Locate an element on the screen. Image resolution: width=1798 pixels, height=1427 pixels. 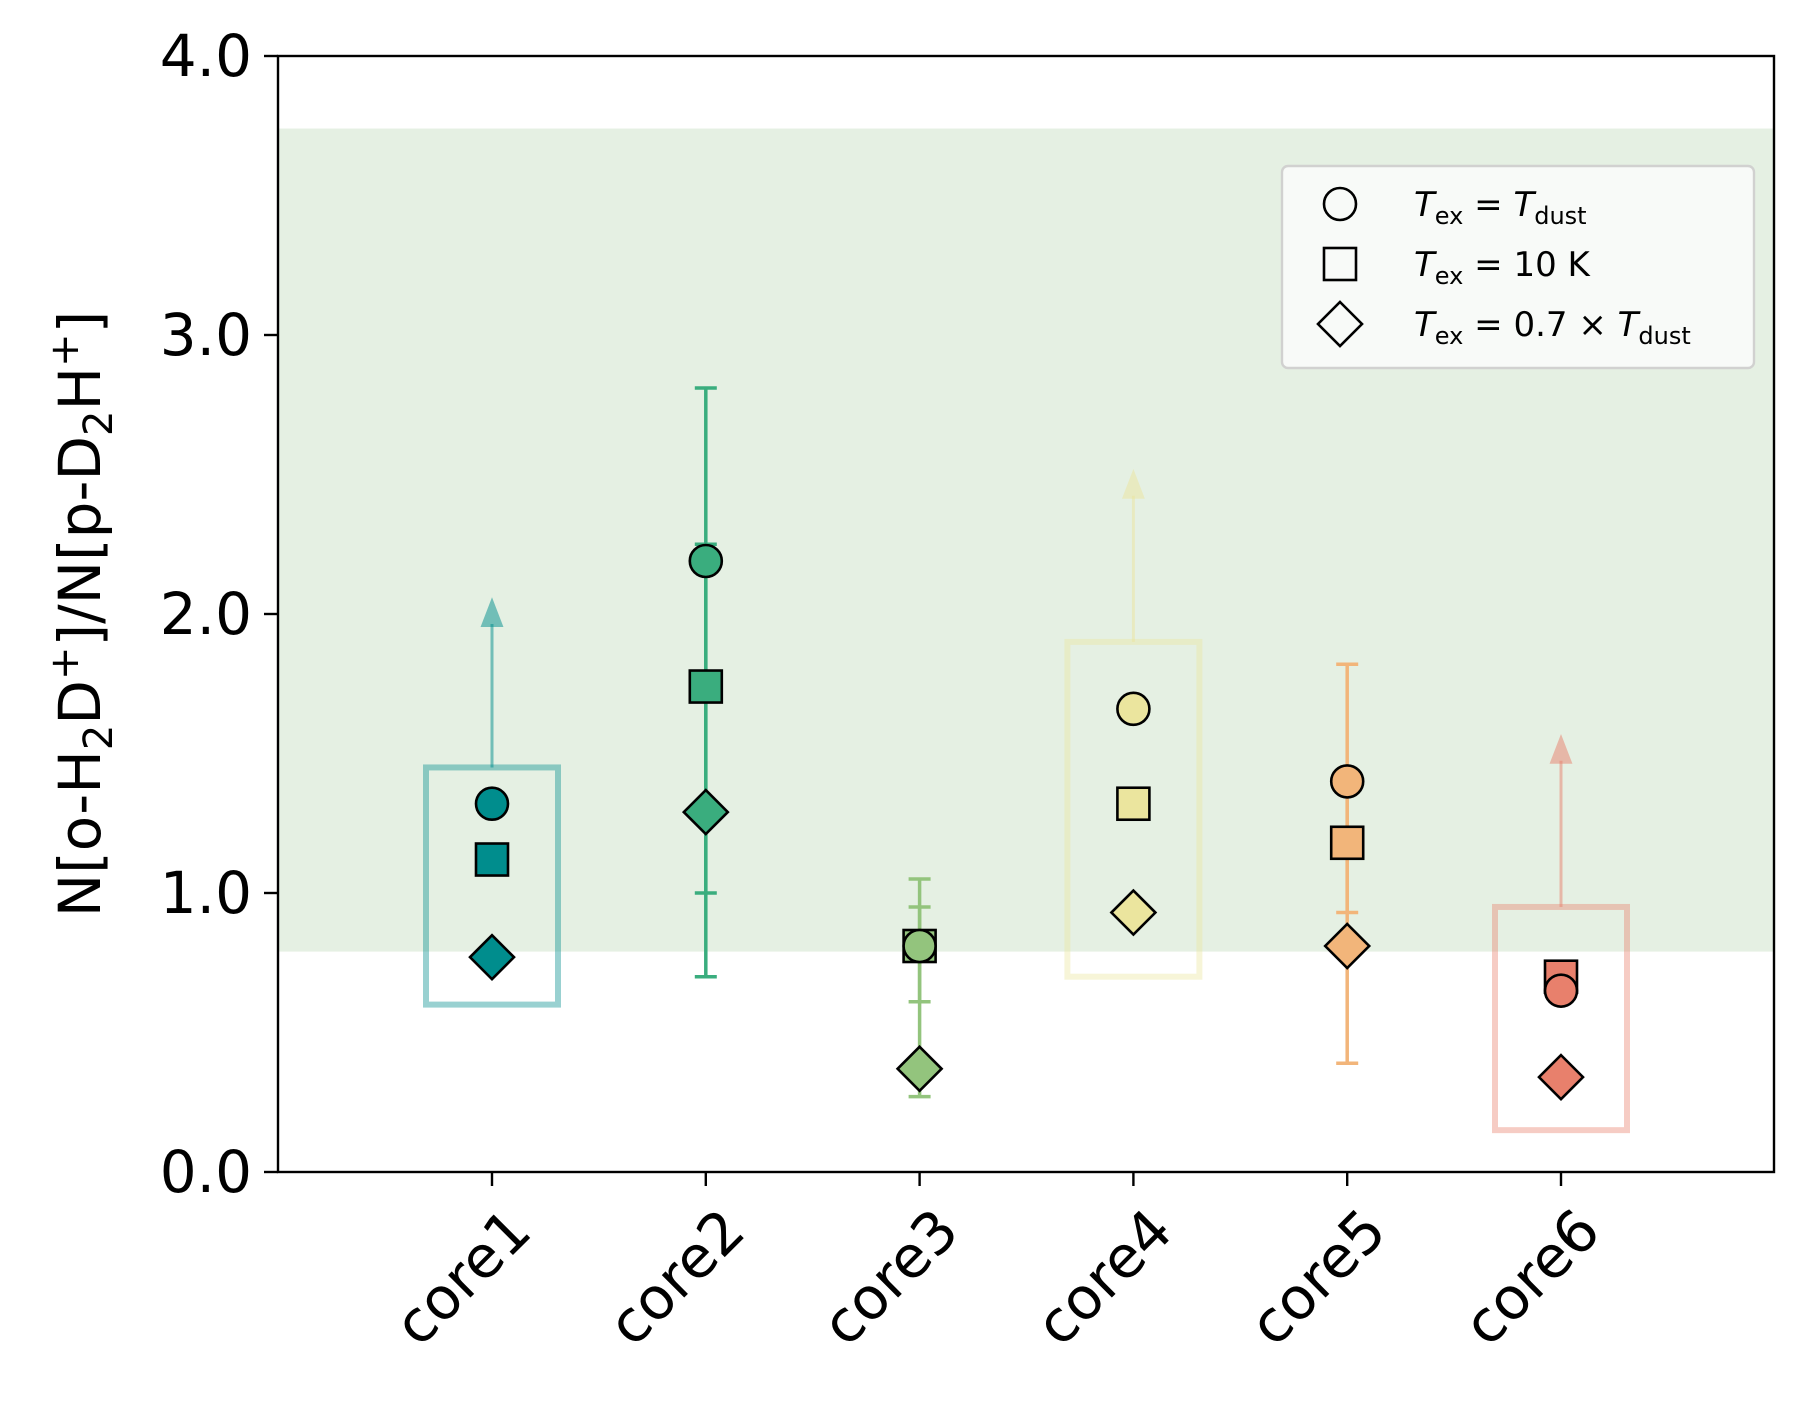
y-axis-label-part: N[o-H is located at coordinates (80, 833).